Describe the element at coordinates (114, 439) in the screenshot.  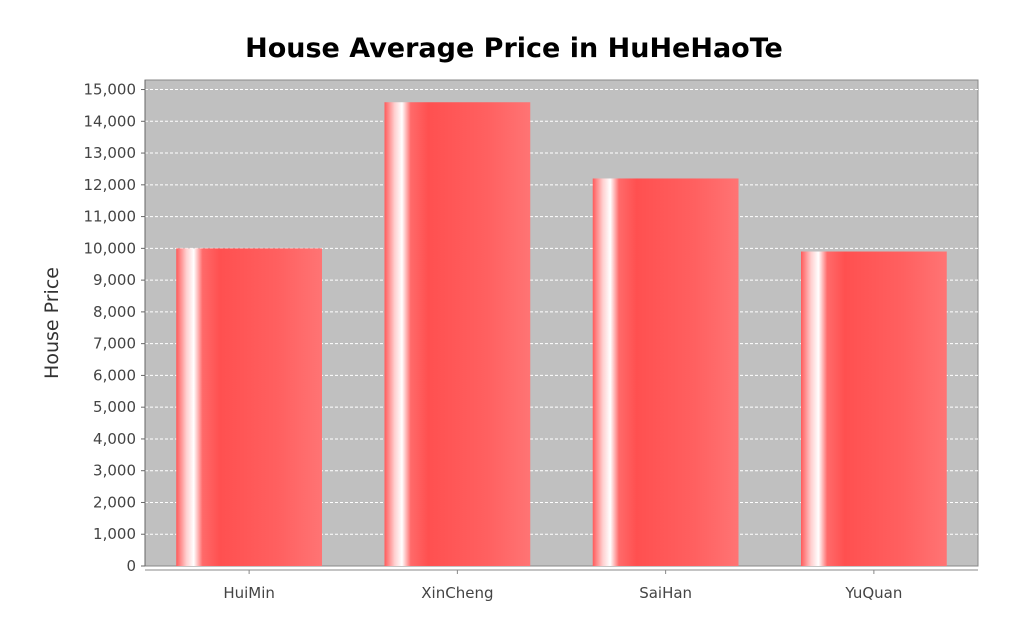
I see `y-tick-label: 4,000` at that location.